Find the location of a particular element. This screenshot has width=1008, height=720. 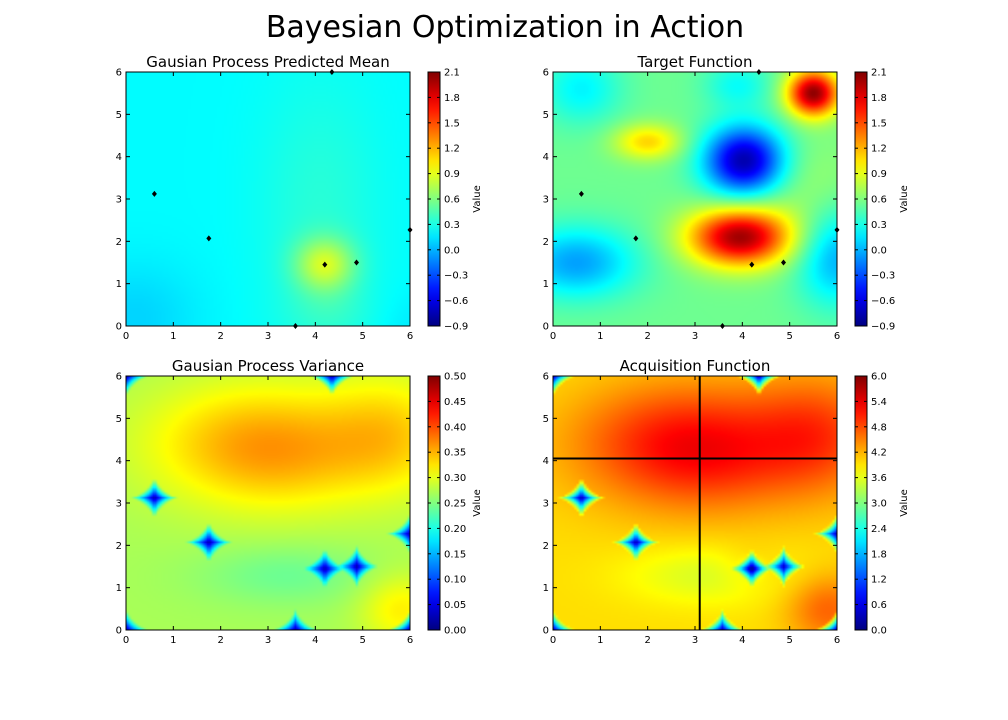

subplot-title: Target Function is located at coordinates (695, 62).